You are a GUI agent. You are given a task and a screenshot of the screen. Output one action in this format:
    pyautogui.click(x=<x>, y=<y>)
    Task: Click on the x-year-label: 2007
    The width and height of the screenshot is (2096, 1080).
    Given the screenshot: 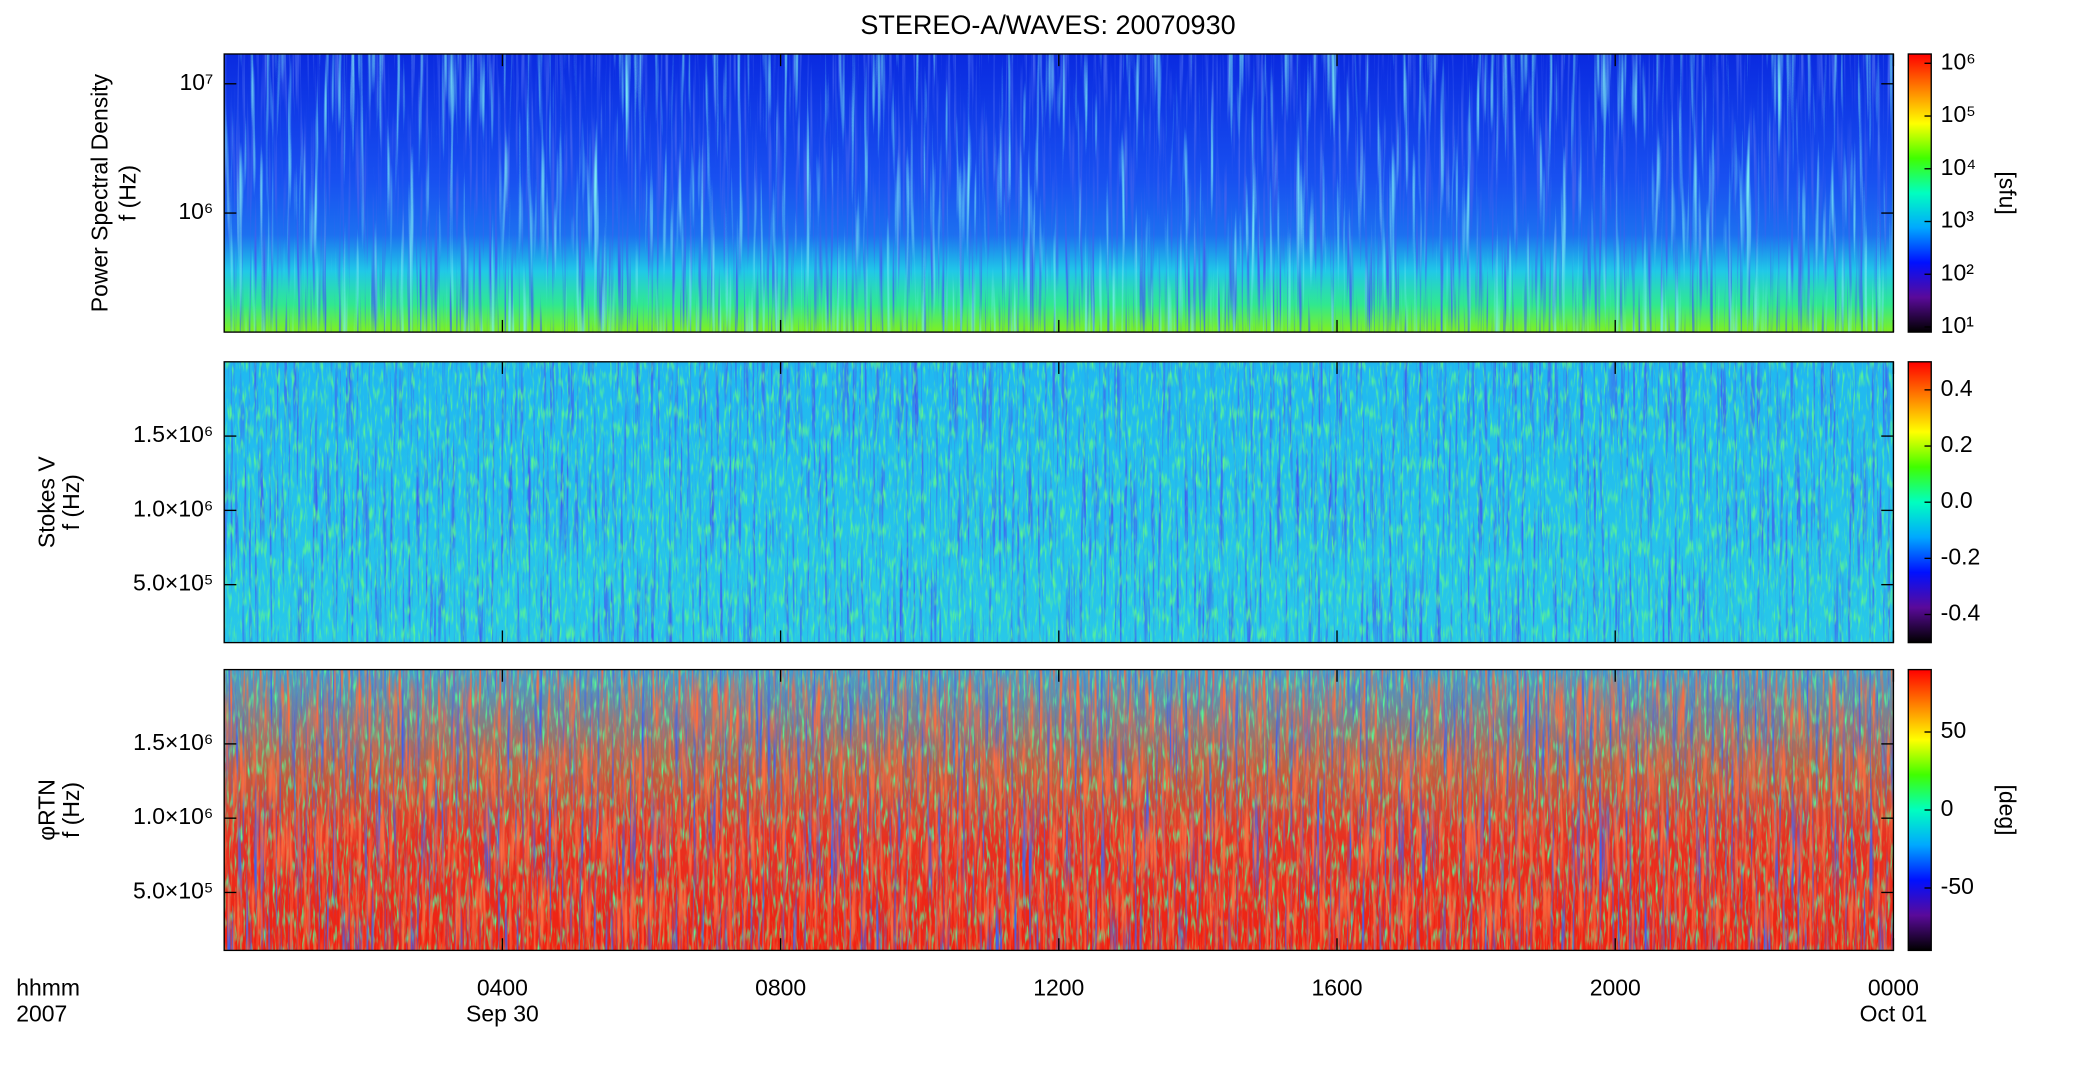 What is the action you would take?
    pyautogui.click(x=41, y=1013)
    